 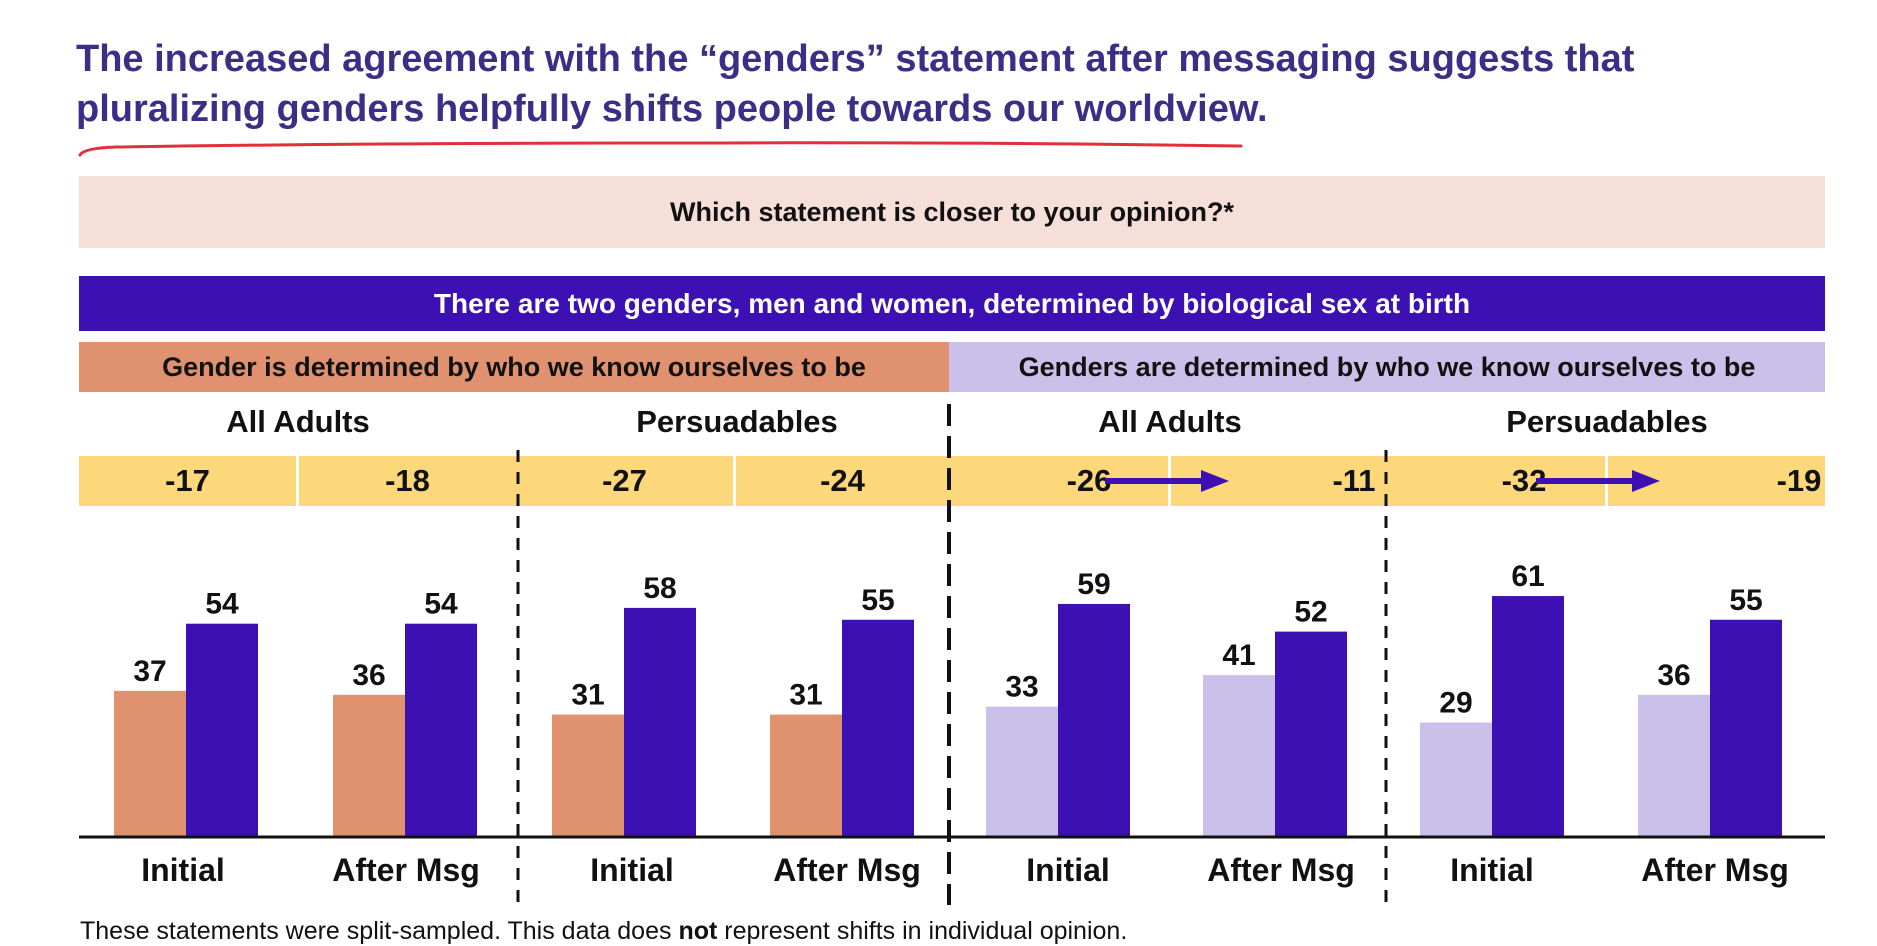 What do you see at coordinates (922, 931) in the screenshot?
I see `footnote-text-end: represent shifts in individual opinion.` at bounding box center [922, 931].